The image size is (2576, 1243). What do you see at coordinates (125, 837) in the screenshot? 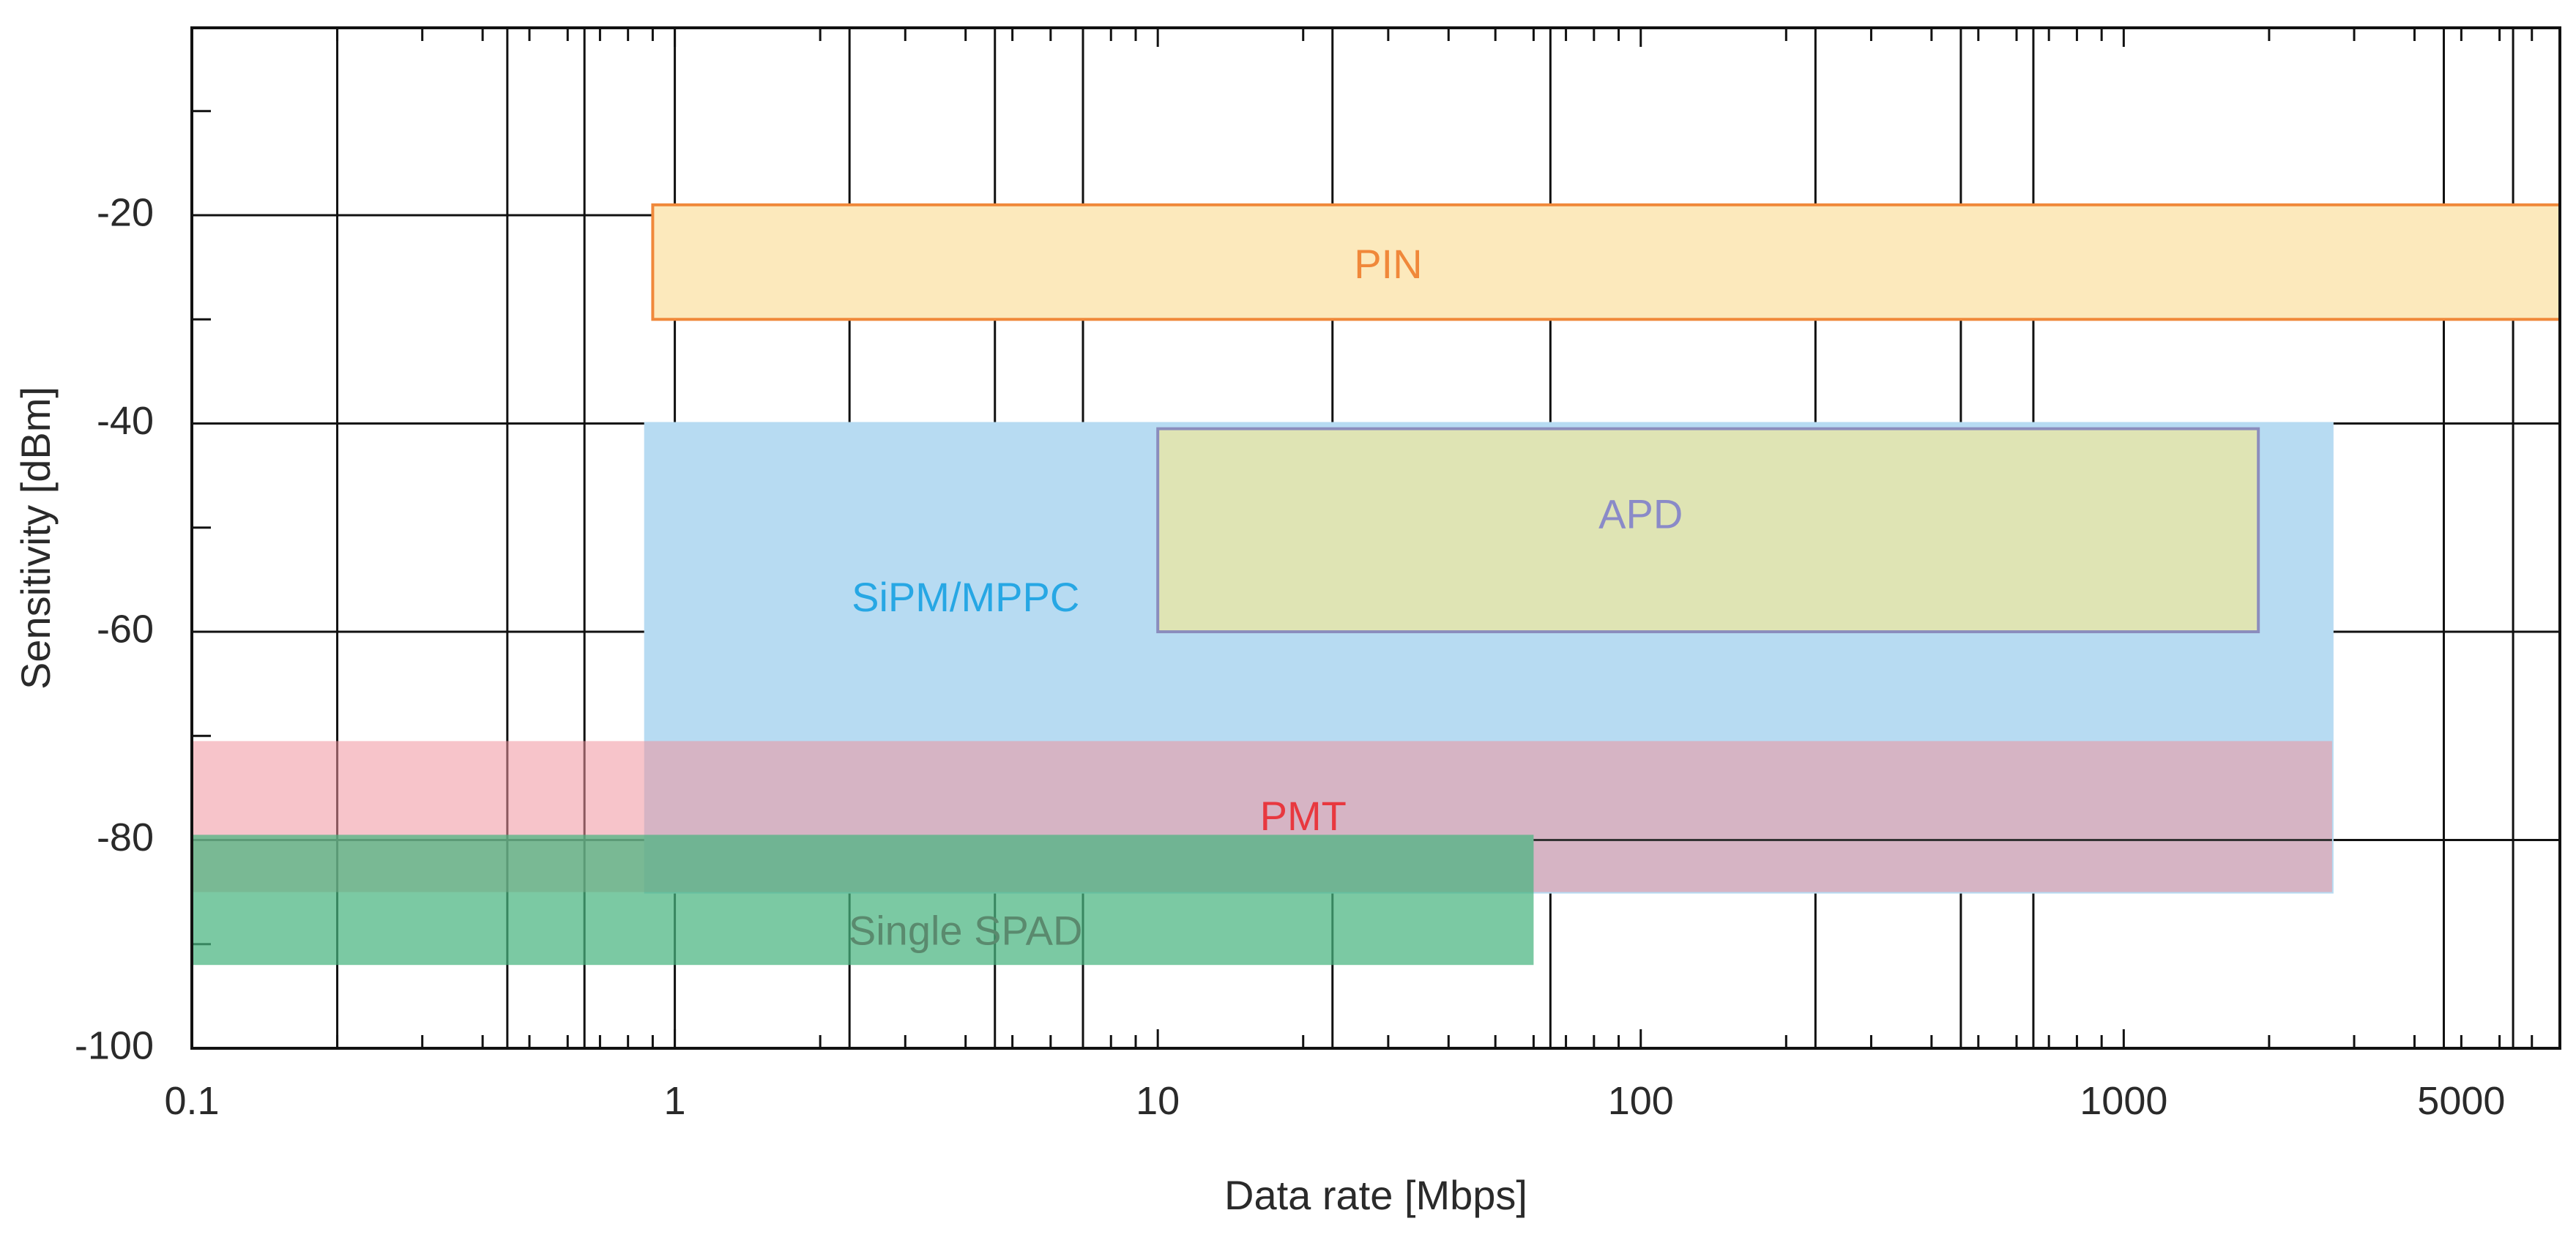
I see `y-tick-label: -80` at bounding box center [125, 837].